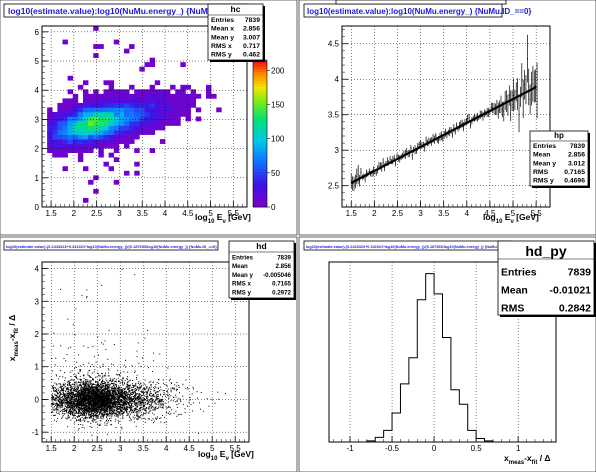 The width and height of the screenshot is (596, 472). What do you see at coordinates (221, 46) in the screenshot?
I see `stats-row-label: RMS x` at bounding box center [221, 46].